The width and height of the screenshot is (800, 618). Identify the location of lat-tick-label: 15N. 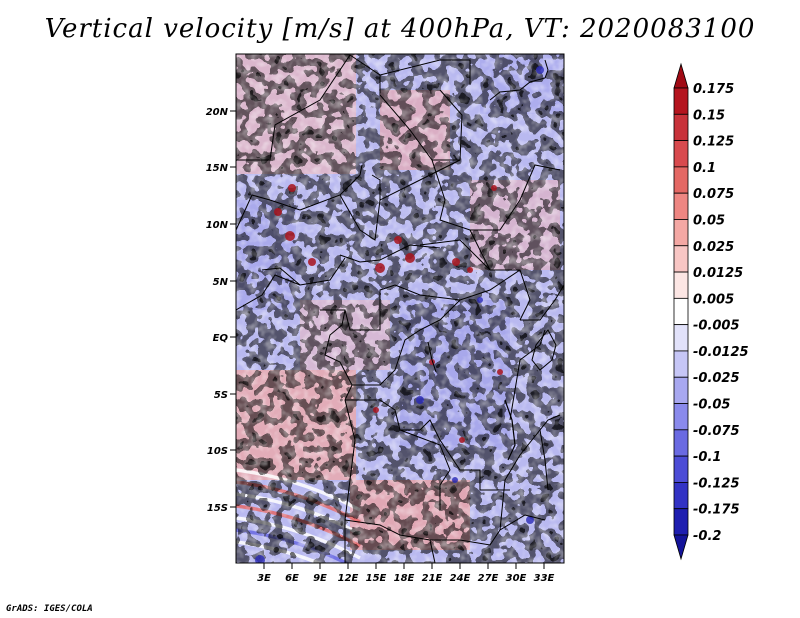
(217, 168).